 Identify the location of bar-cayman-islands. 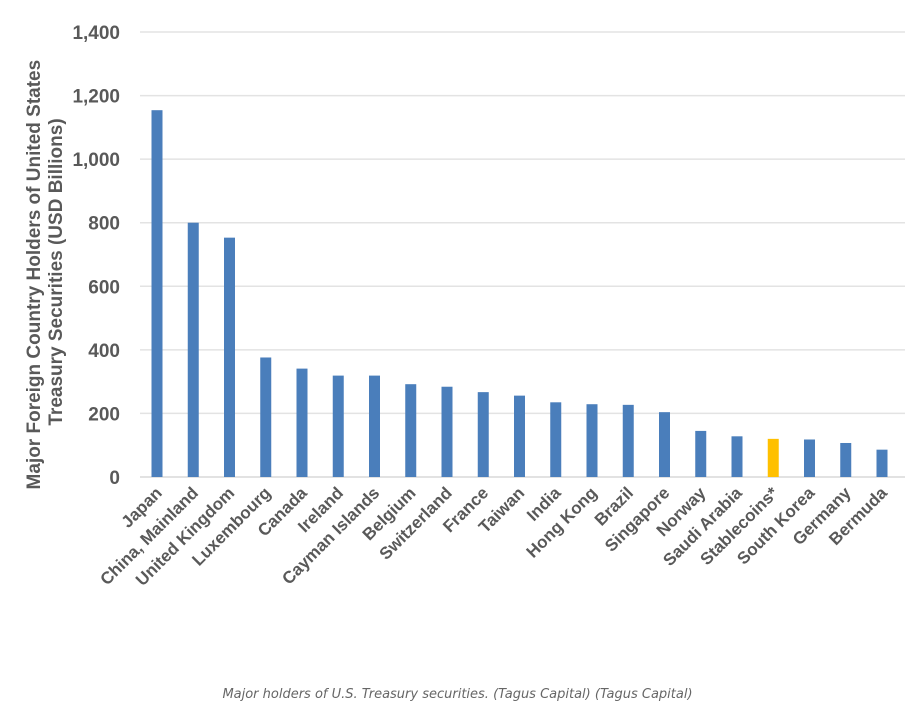
(374, 426).